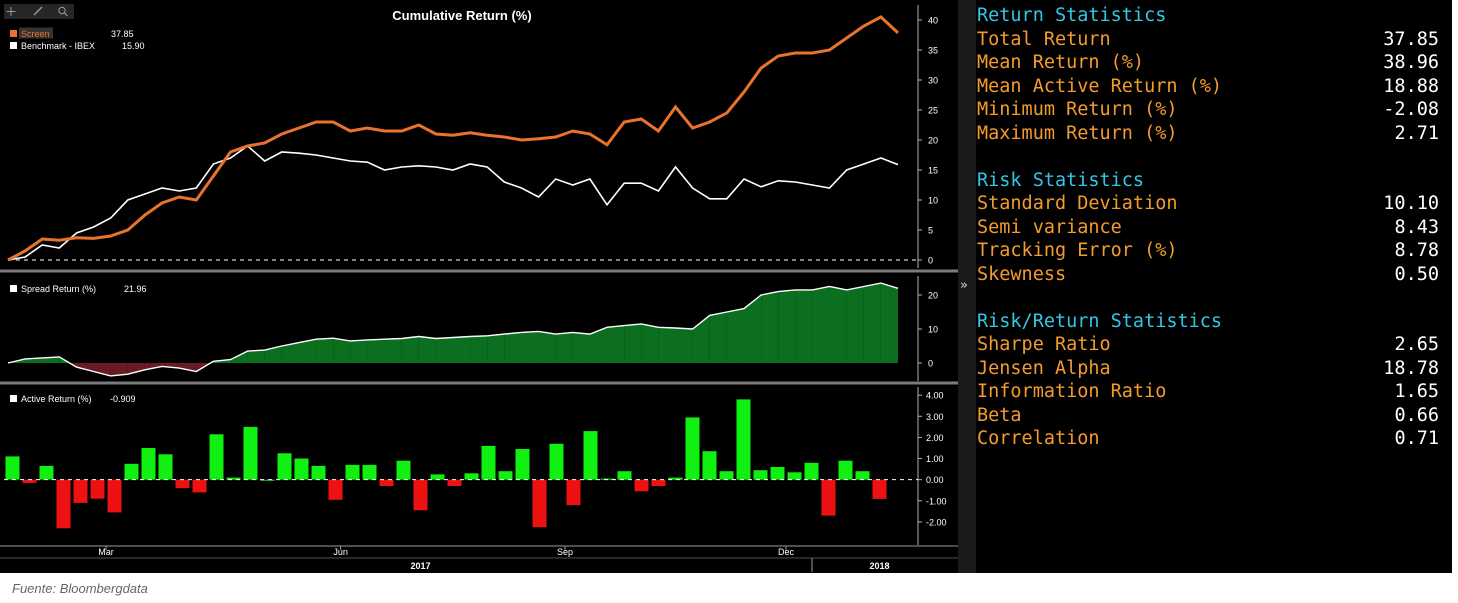 Image resolution: width=1458 pixels, height=603 pixels. What do you see at coordinates (453, 329) in the screenshot?
I see `spread-area` at bounding box center [453, 329].